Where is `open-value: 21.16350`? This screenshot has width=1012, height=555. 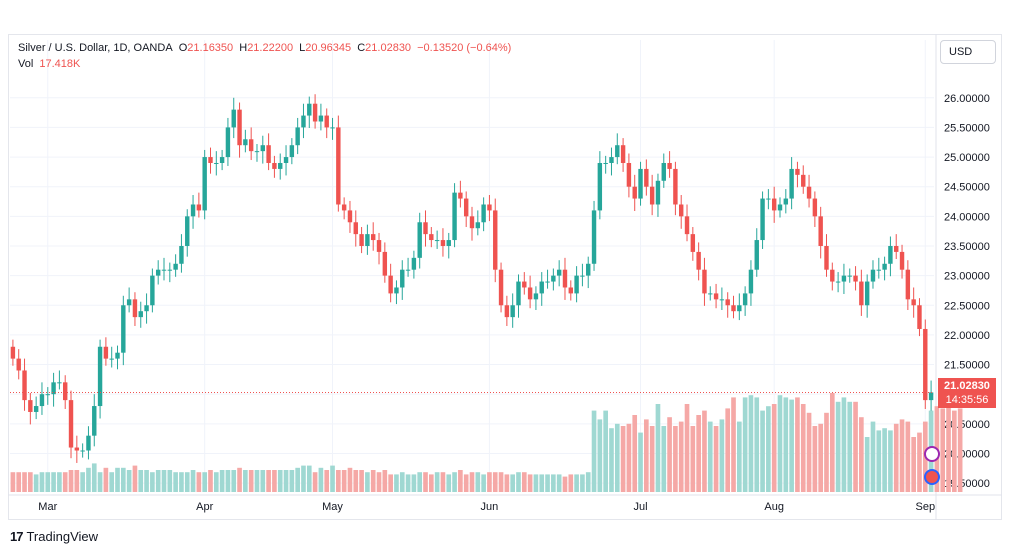 open-value: 21.16350 is located at coordinates (210, 48).